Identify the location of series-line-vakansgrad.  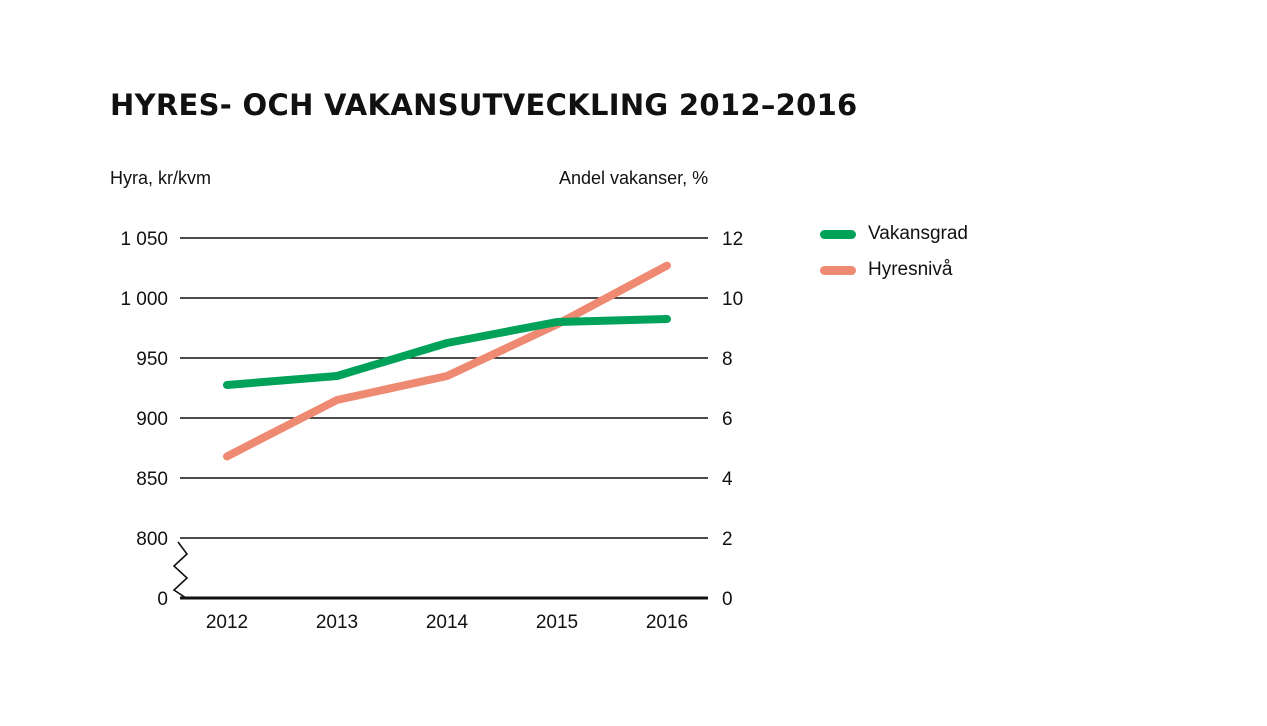
(447, 352).